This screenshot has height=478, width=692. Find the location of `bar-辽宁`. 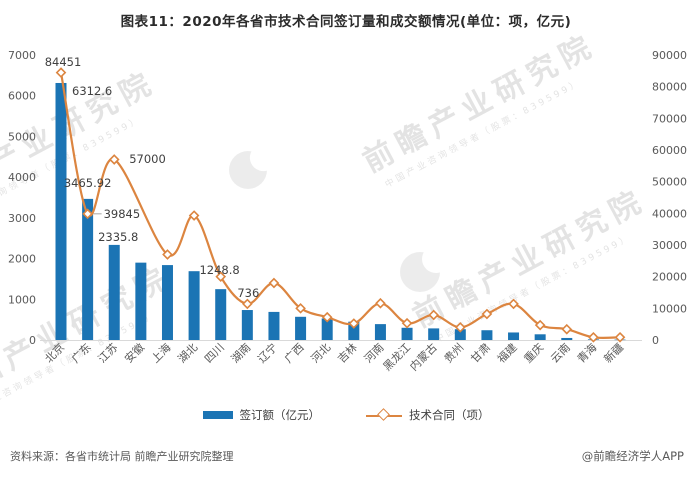

bar-辽宁 is located at coordinates (274, 325).